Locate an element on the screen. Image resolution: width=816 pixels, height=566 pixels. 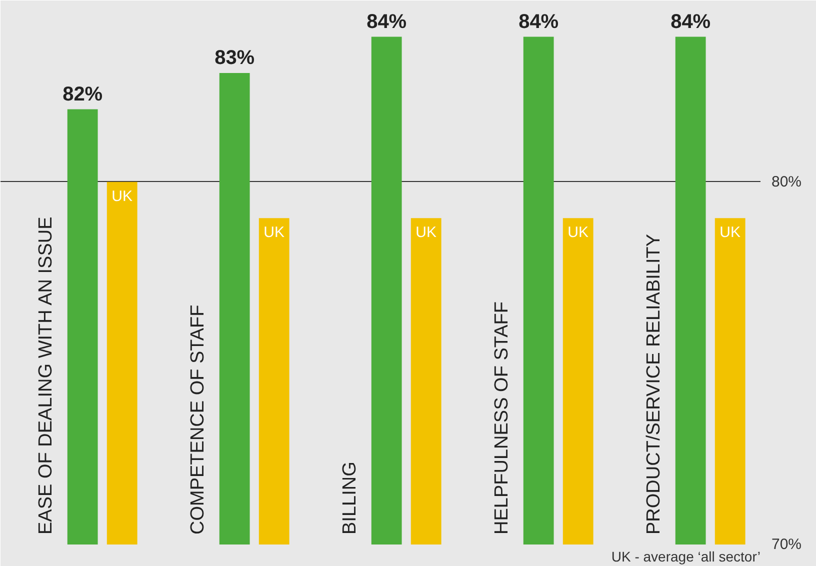
x-tick-label: EASE OF DEALING WITH AN ISSUE is located at coordinates (46, 375).